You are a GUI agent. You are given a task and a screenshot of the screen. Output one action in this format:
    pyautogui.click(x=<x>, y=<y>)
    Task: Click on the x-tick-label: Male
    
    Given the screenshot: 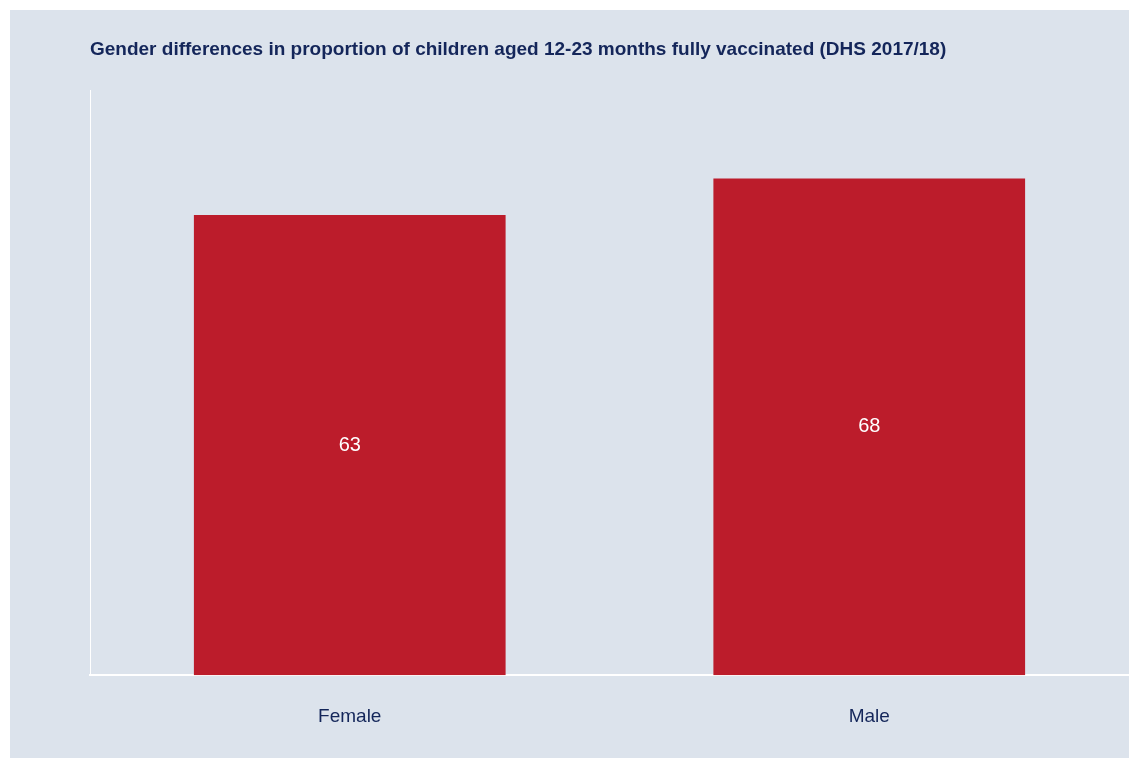 What is the action you would take?
    pyautogui.click(x=869, y=715)
    